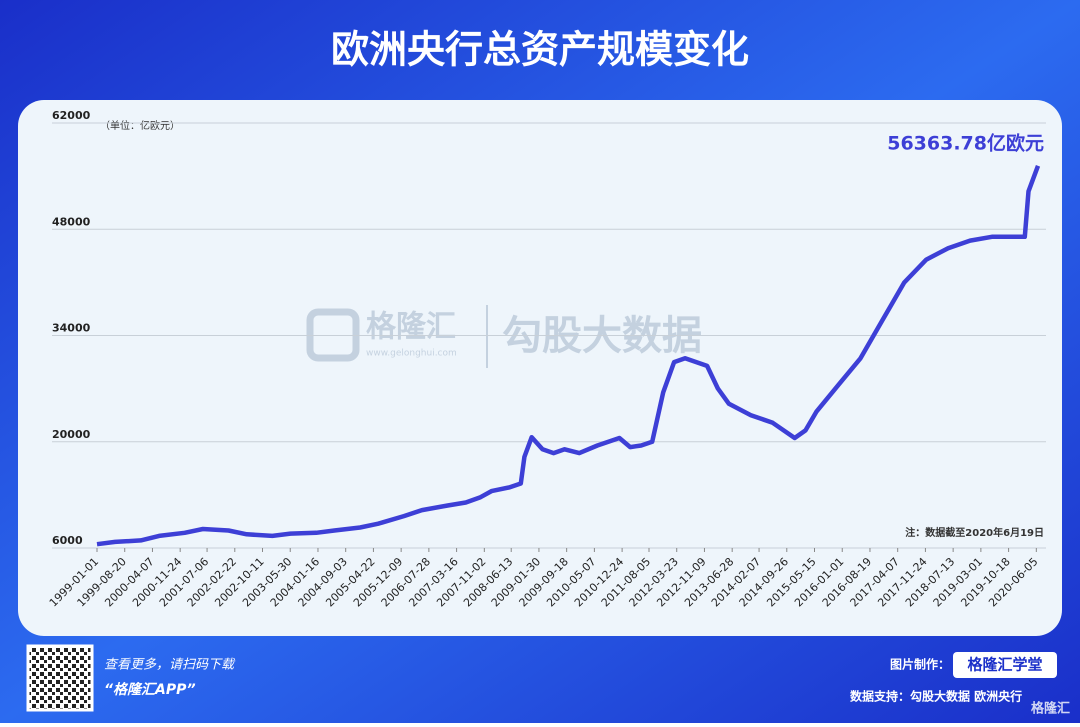 The height and width of the screenshot is (727, 1080). What do you see at coordinates (71, 328) in the screenshot?
I see `y-tick-label: 34000` at bounding box center [71, 328].